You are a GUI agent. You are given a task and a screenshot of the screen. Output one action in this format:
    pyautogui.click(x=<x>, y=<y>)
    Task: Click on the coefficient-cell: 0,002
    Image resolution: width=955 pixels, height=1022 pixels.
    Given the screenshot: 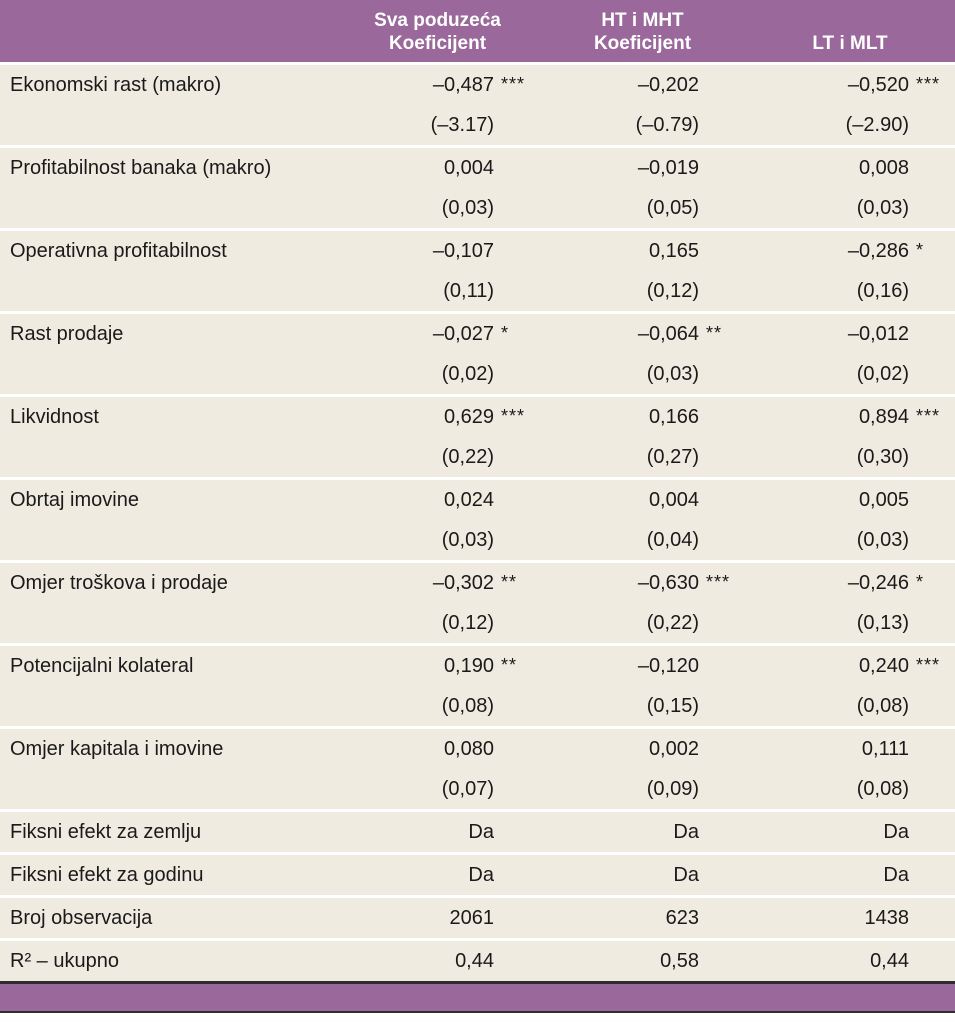 What is the action you would take?
    pyautogui.click(x=642, y=747)
    